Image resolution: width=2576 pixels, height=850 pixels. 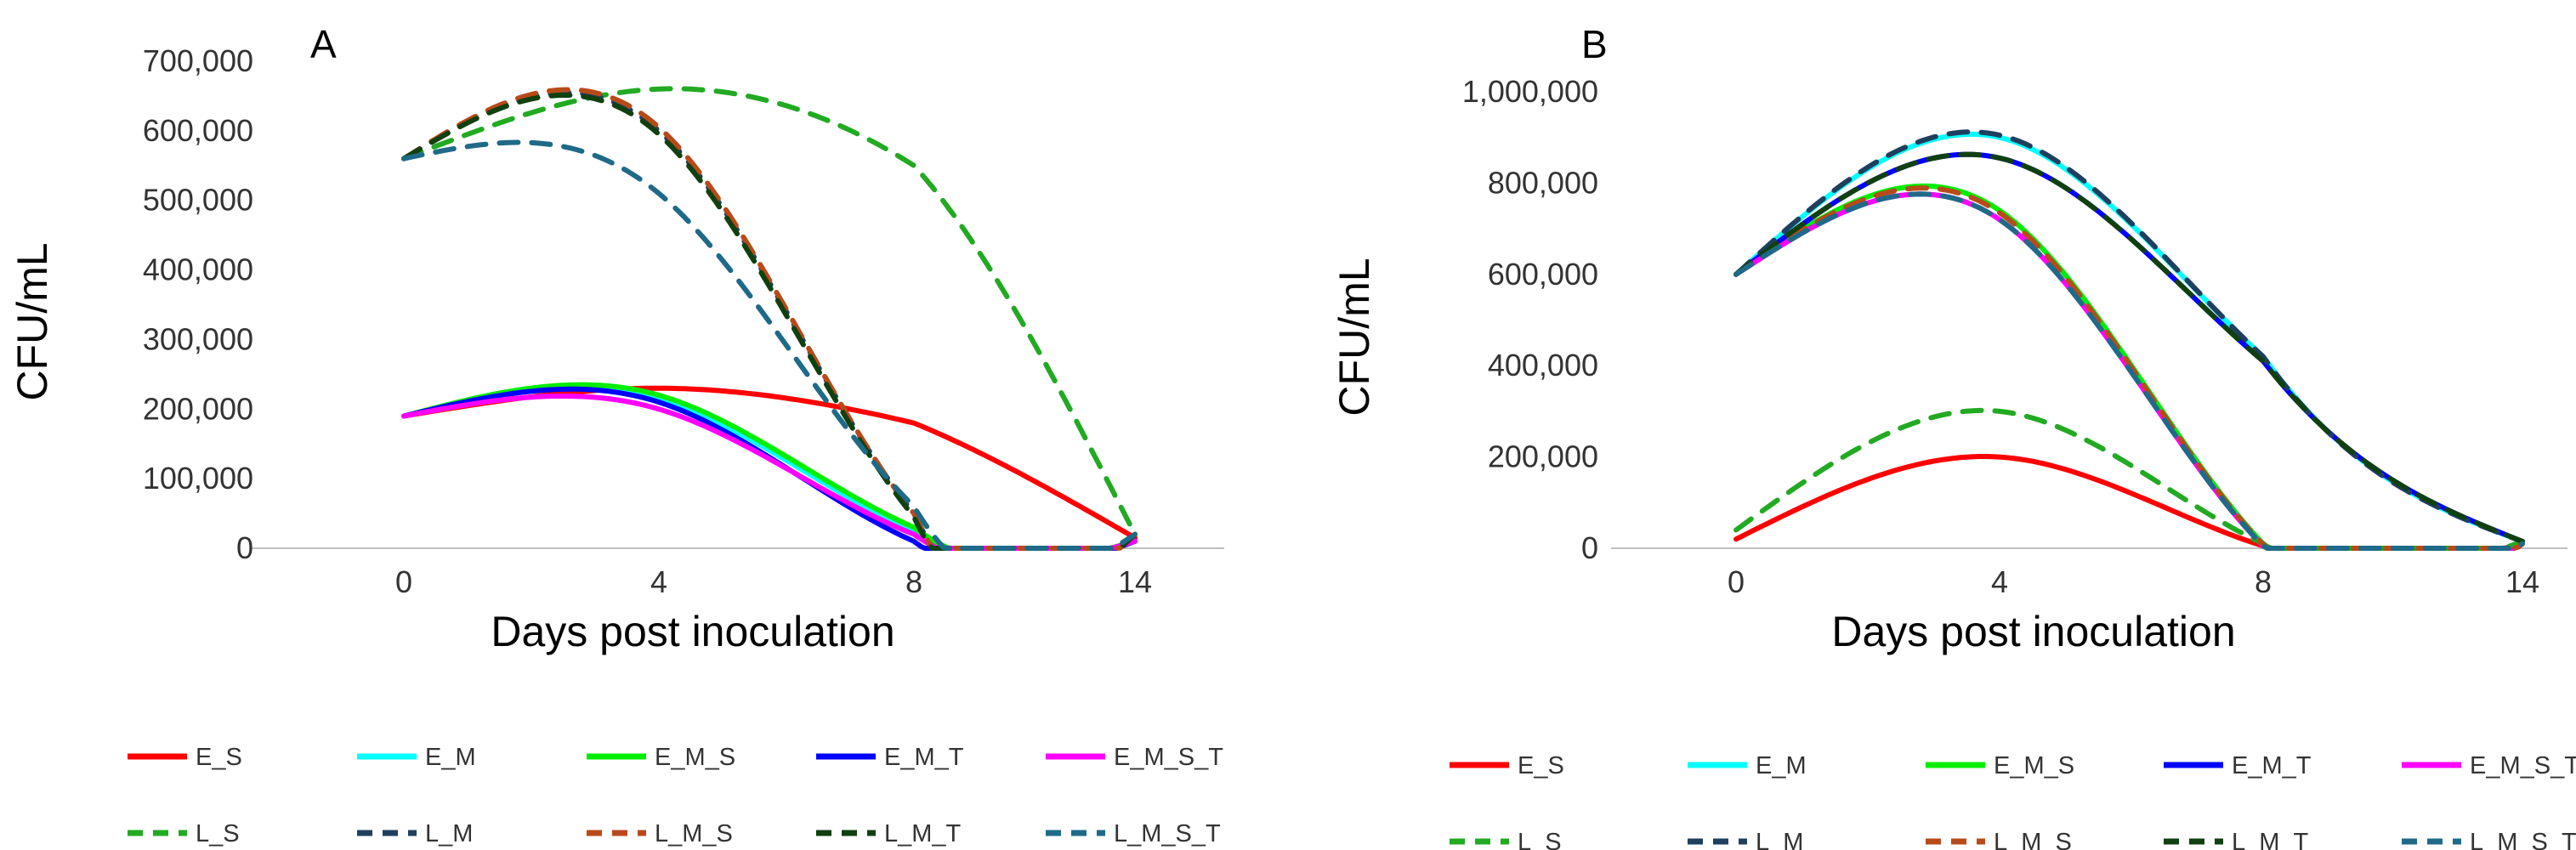 What do you see at coordinates (198, 479) in the screenshot?
I see `y-tick-label: 100,000` at bounding box center [198, 479].